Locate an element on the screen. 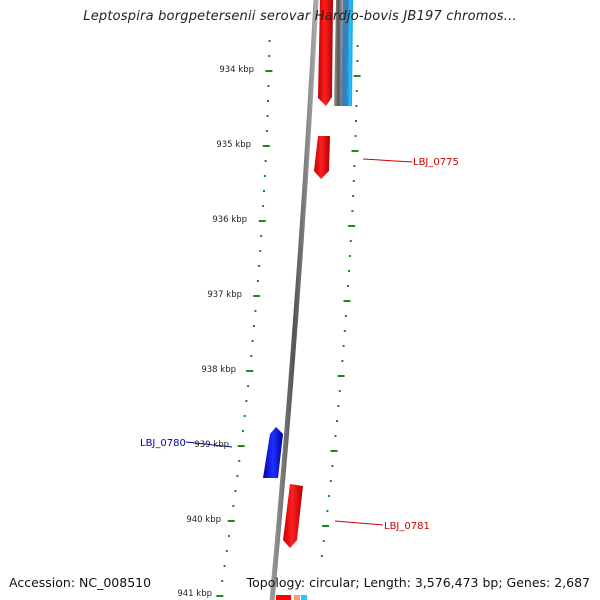 The width and height of the screenshot is (600, 600). backbone-line is located at coordinates (294, 300).